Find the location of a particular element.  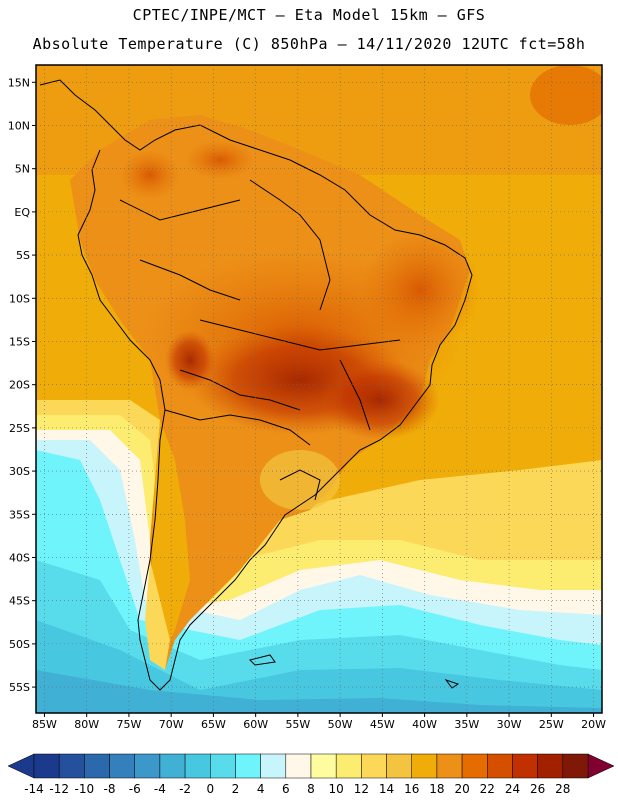

lon-label: 65W is located at coordinates (213, 724).